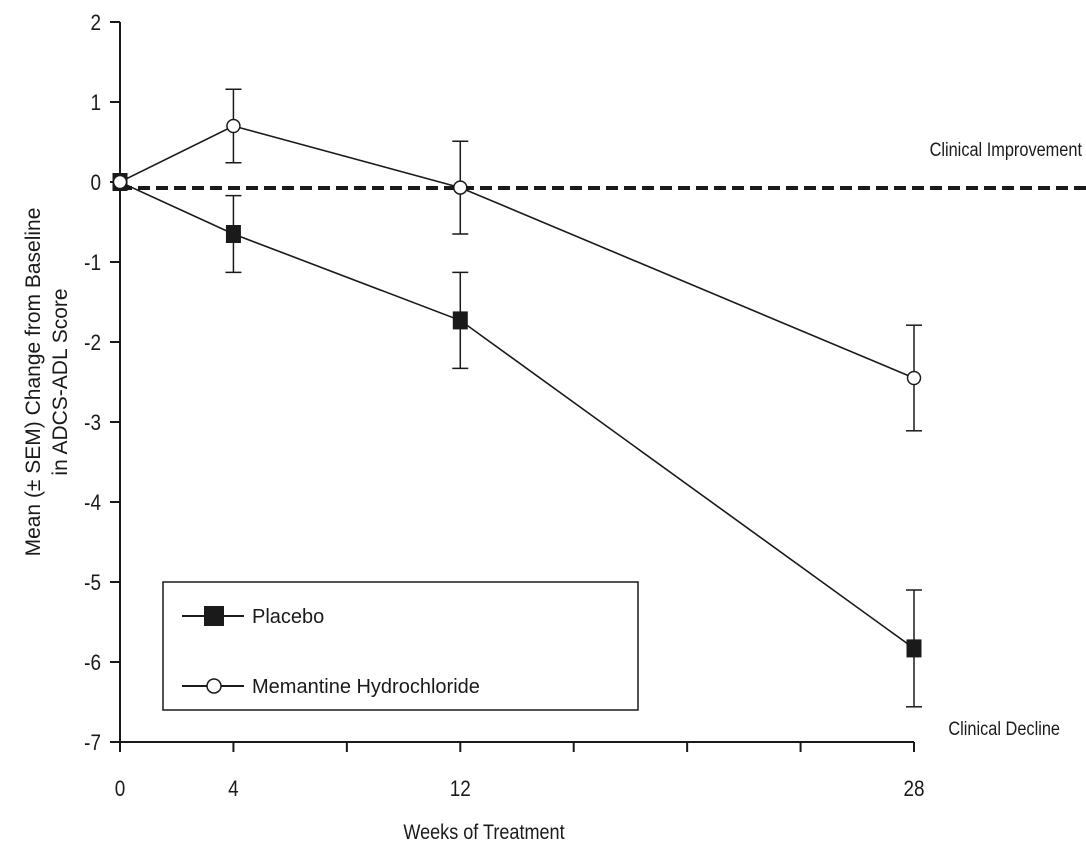  Describe the element at coordinates (92, 263) in the screenshot. I see `y-tick-label: -1` at that location.